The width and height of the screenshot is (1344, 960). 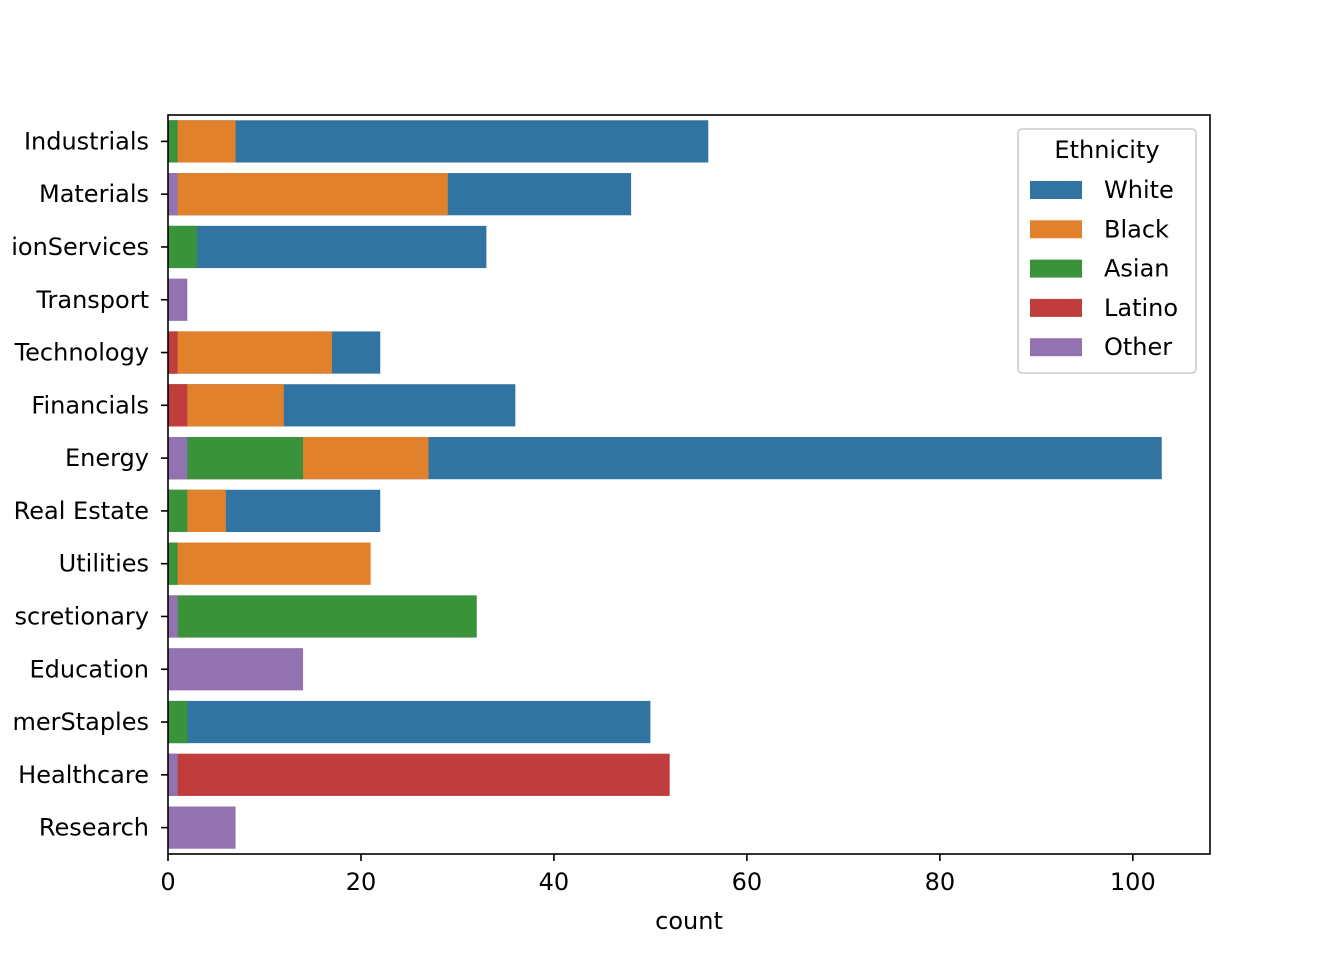 I want to click on y-tick-label: Financials, so click(x=90, y=405).